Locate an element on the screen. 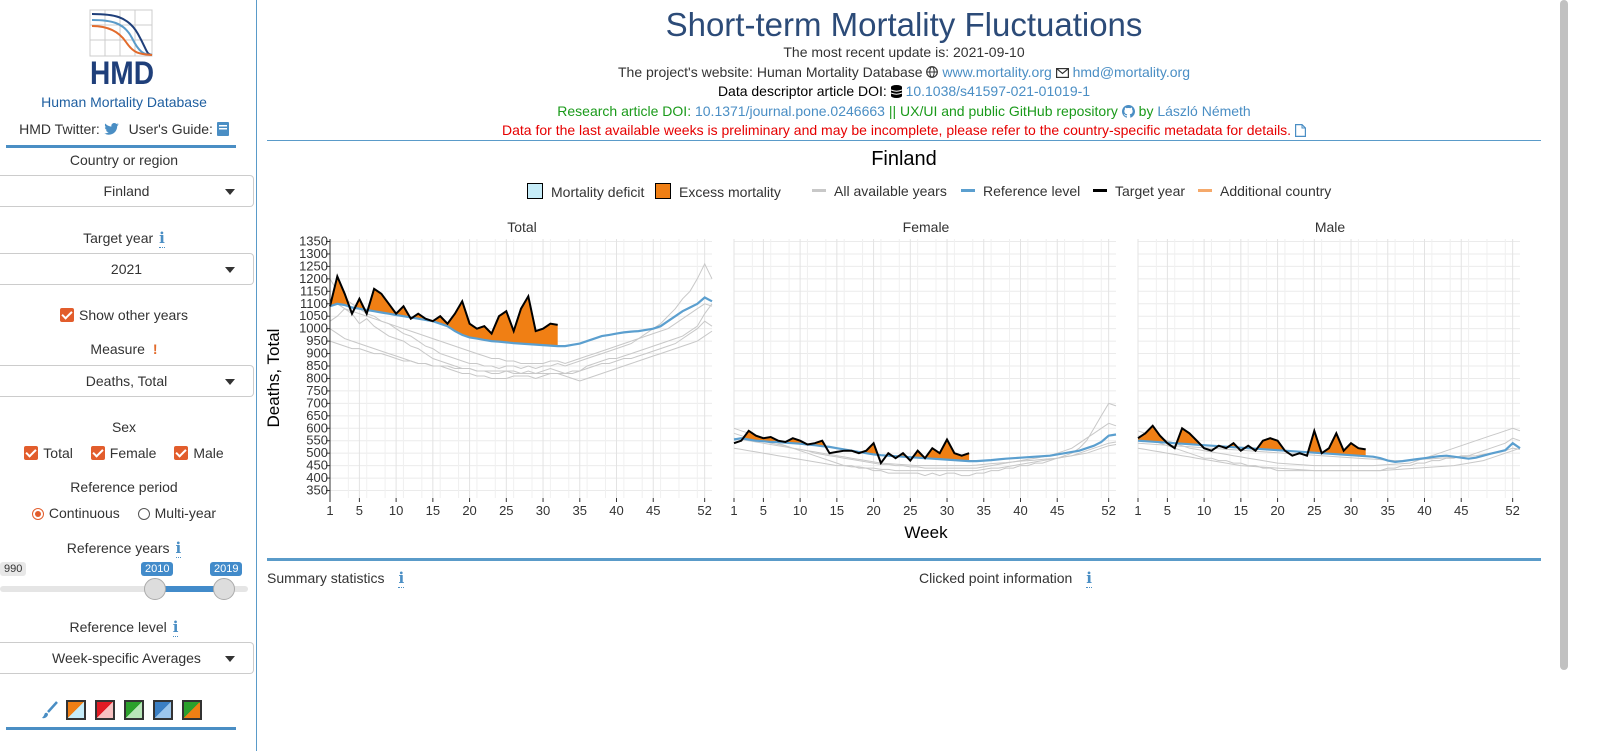 The image size is (1599, 751). measure-row: Measure! is located at coordinates (124, 349).